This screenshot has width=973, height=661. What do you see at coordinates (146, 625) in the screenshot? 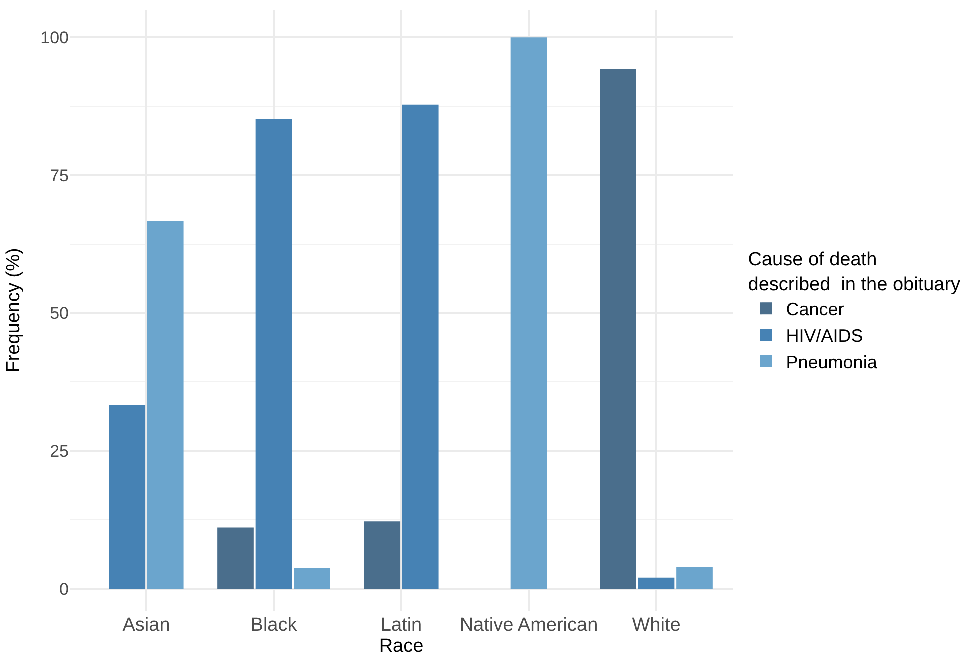
I see `x-tick-label: Asian` at bounding box center [146, 625].